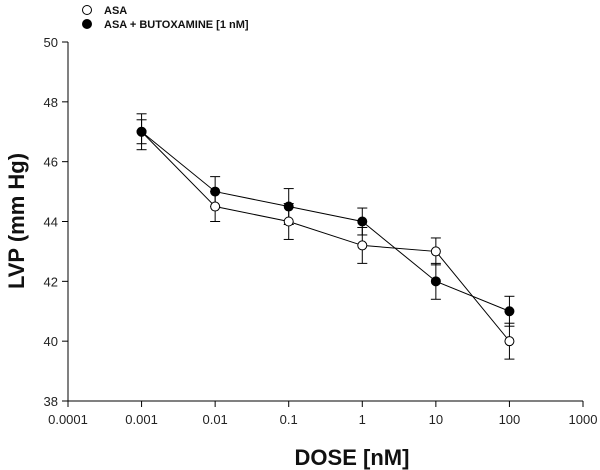  What do you see at coordinates (176, 25) in the screenshot?
I see `legend-label: ASA + BUTOXAMINE [1 nM]` at bounding box center [176, 25].